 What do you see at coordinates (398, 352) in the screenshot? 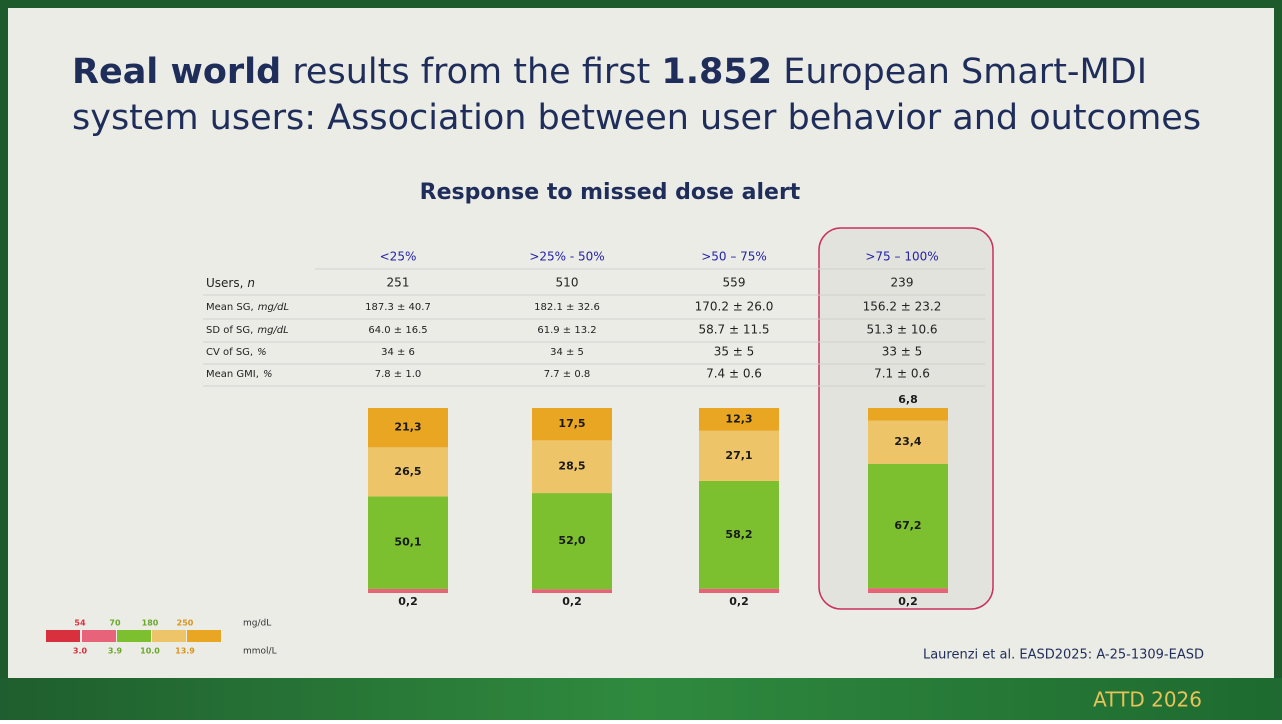
I see `table-cell: 34 ± 6` at bounding box center [398, 352].